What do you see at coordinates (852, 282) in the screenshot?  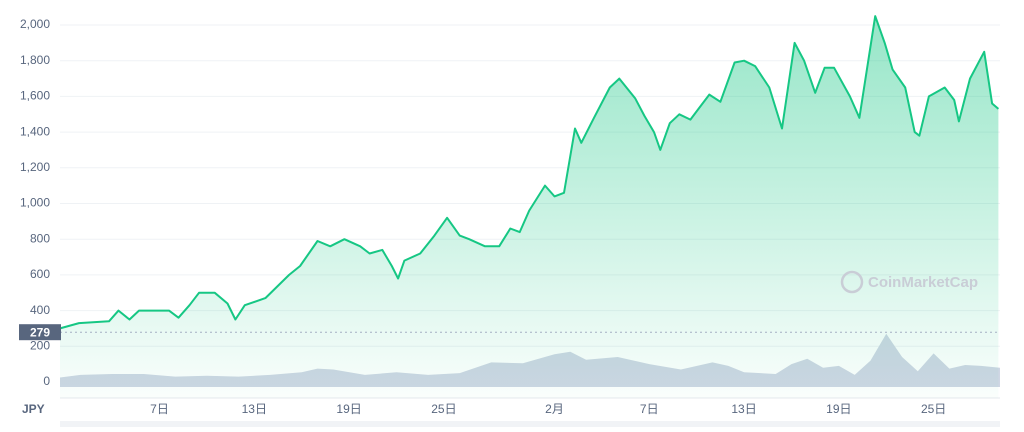 I see `watermark-logo` at bounding box center [852, 282].